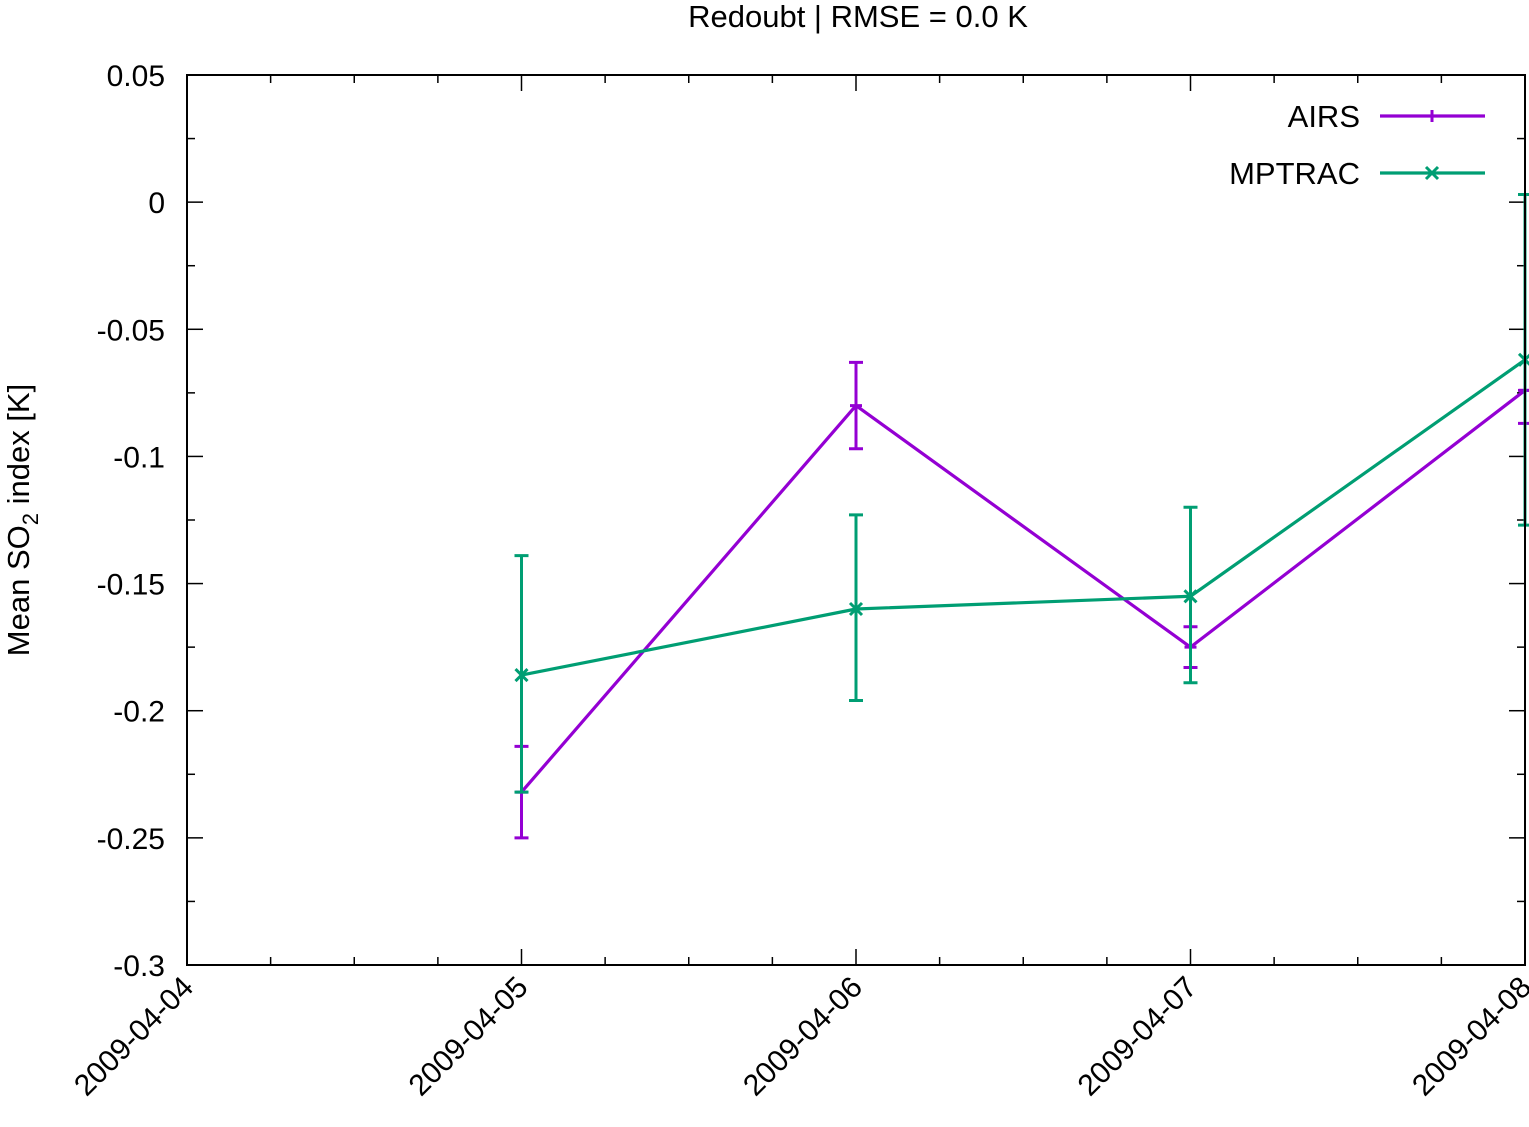 The height and width of the screenshot is (1127, 1529). Describe the element at coordinates (1357, 145) in the screenshot. I see `legend: AIRS MPTRAC` at that location.